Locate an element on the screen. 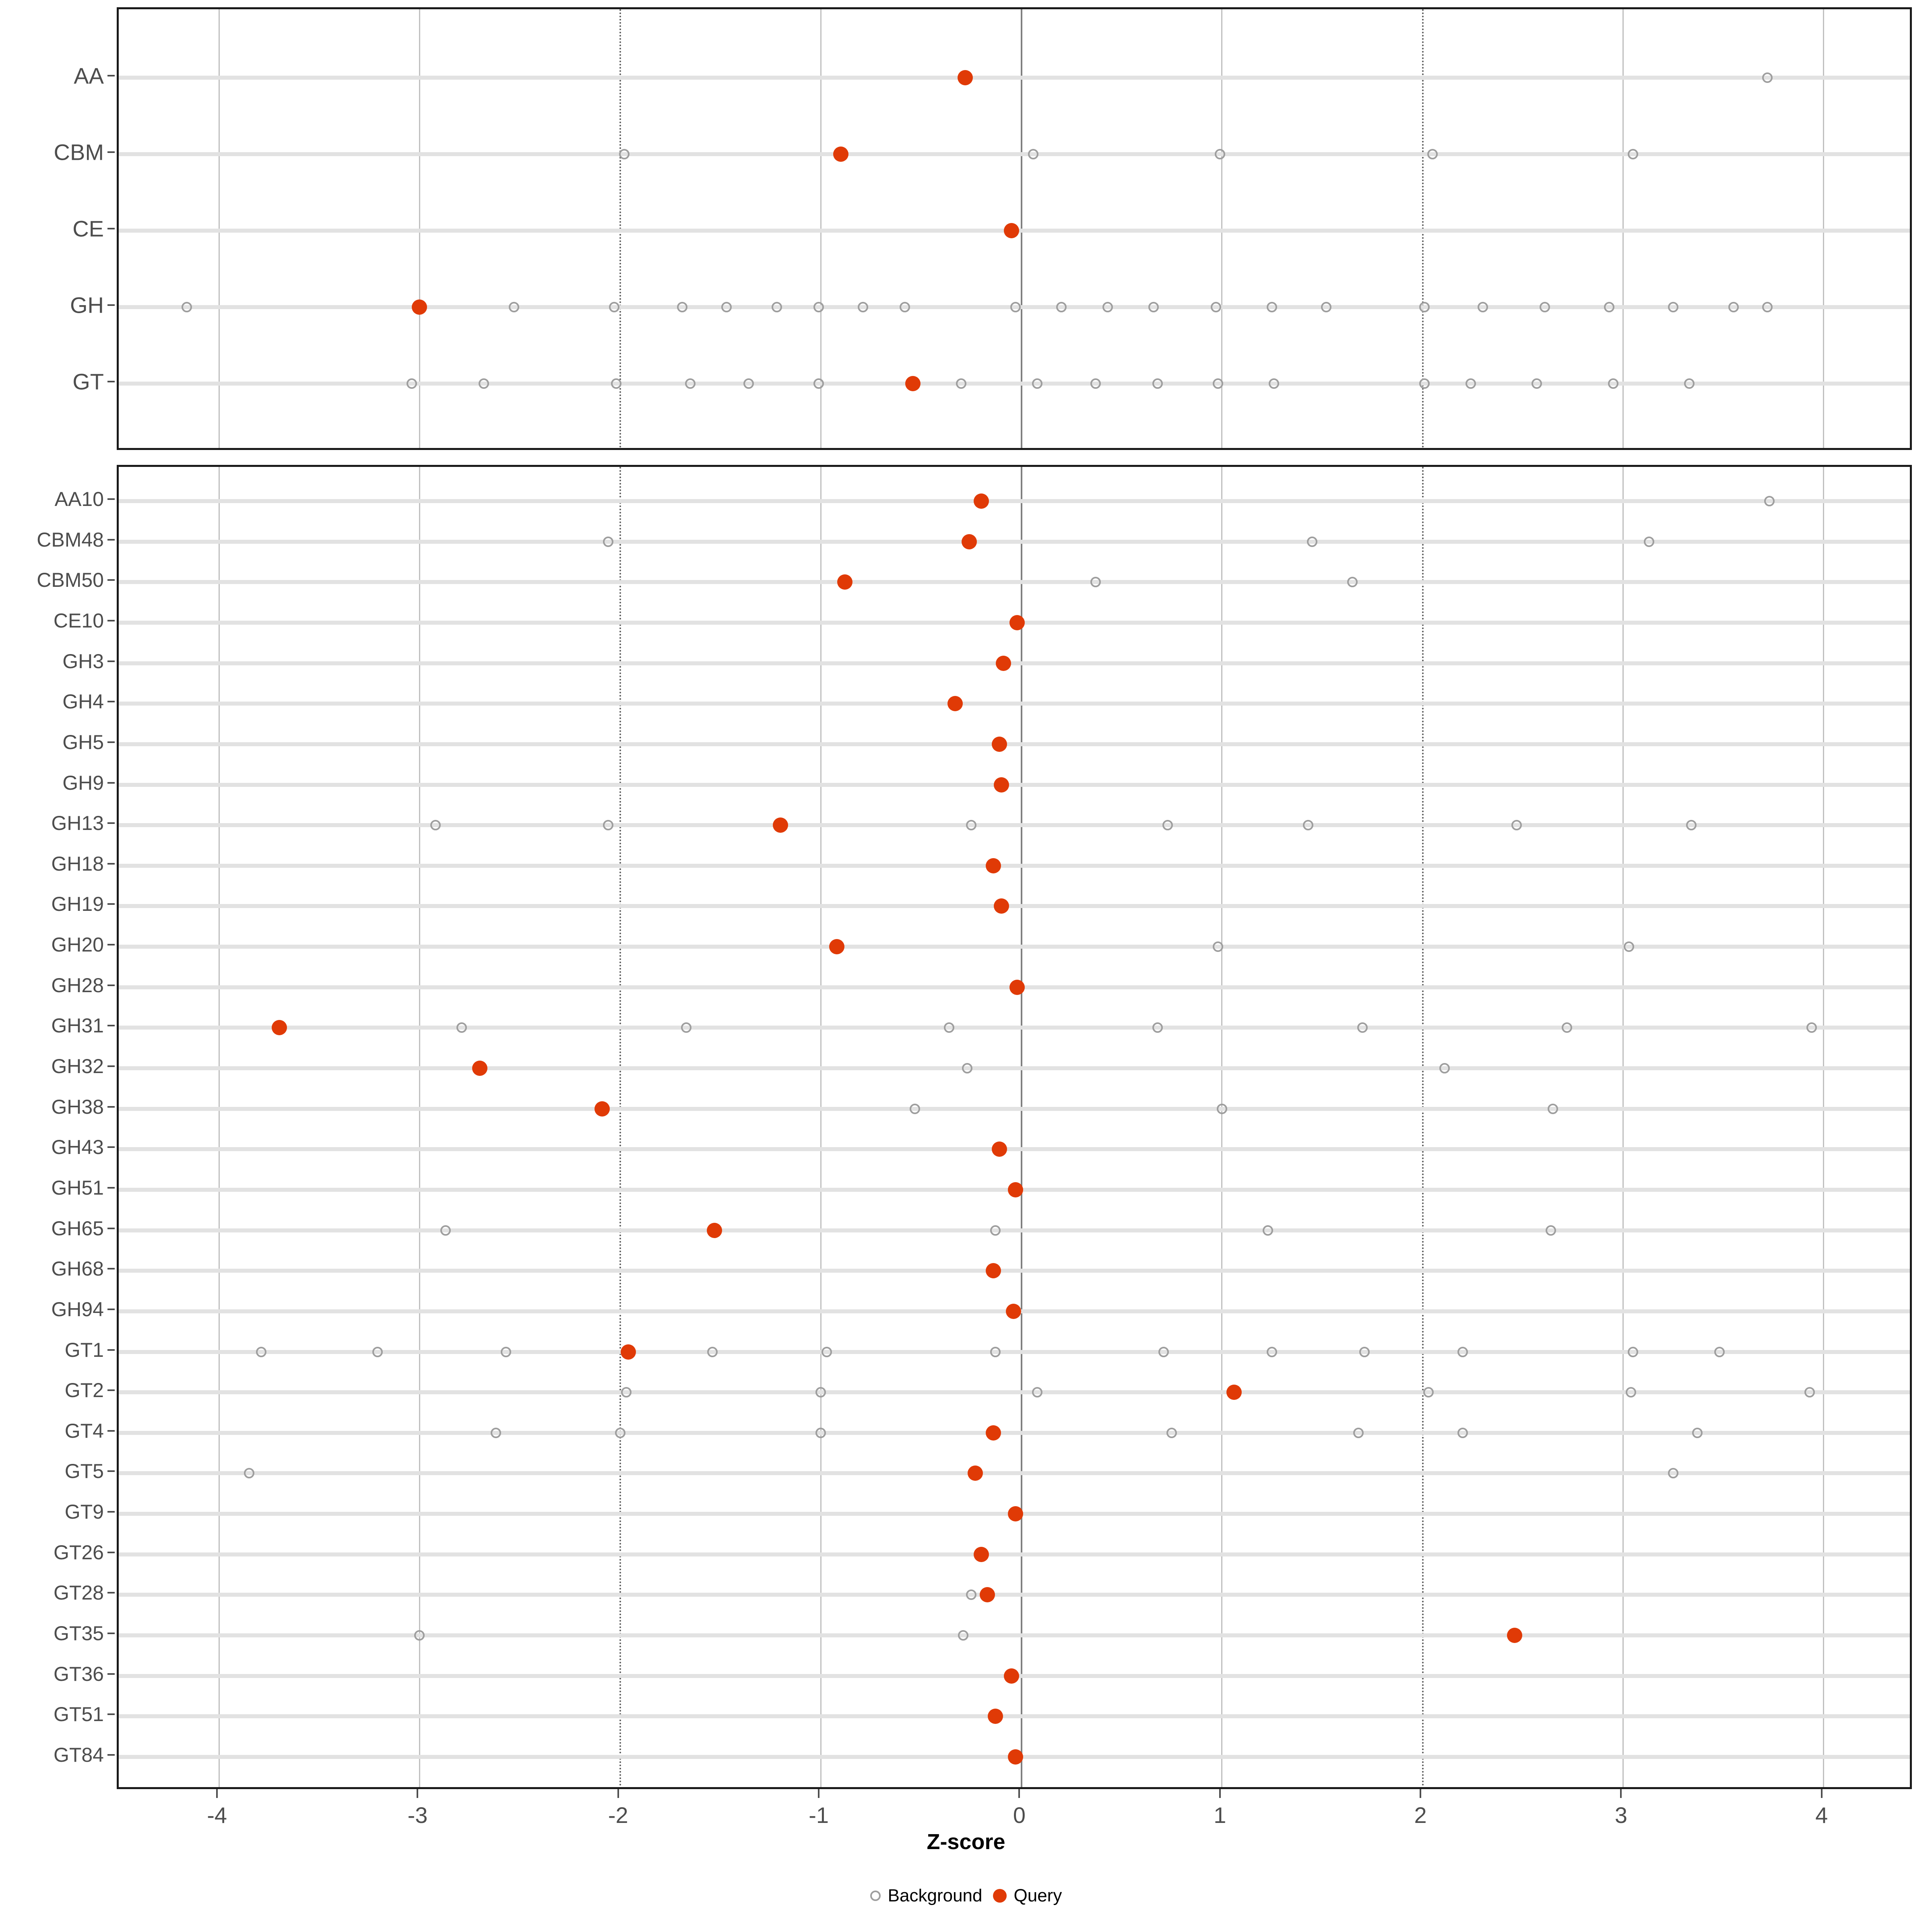 The height and width of the screenshot is (1932, 1932). y-axis-tick-label: GT51 is located at coordinates (78, 1714).